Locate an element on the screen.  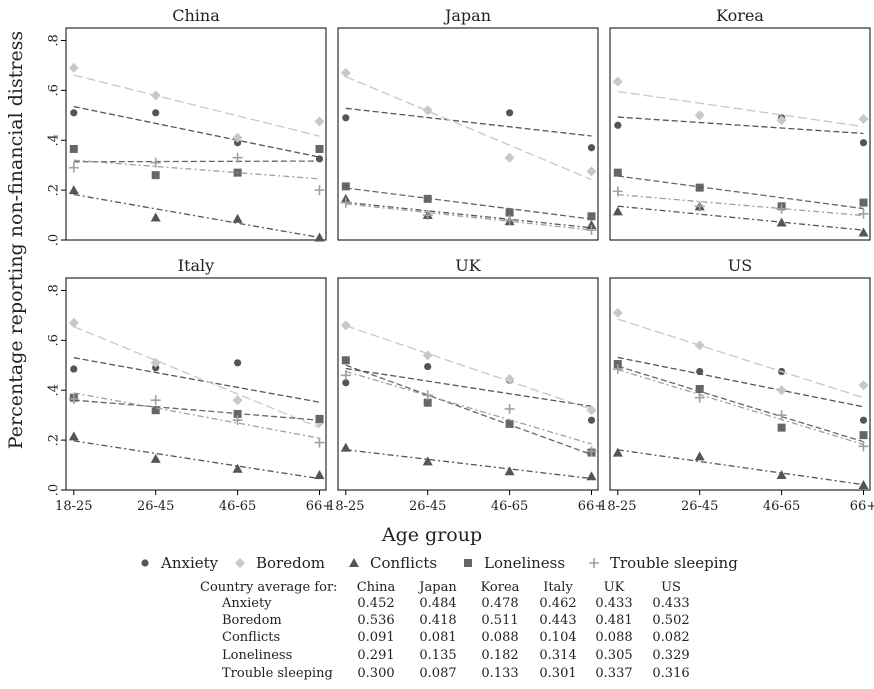
table-cell: 0.337 is located at coordinates (613, 673).